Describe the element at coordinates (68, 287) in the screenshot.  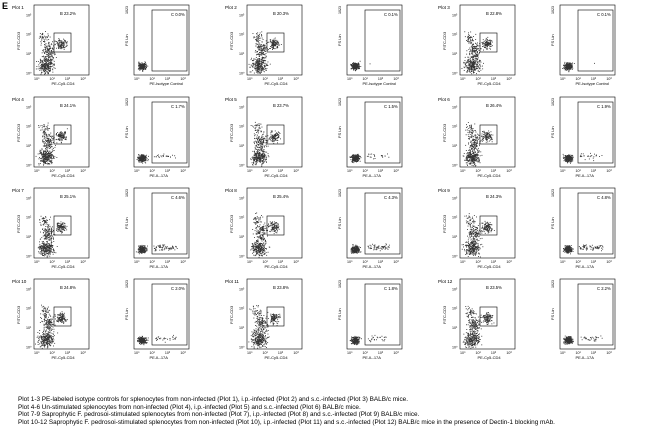
I see `gate-b-label: B 24.8%` at that location.